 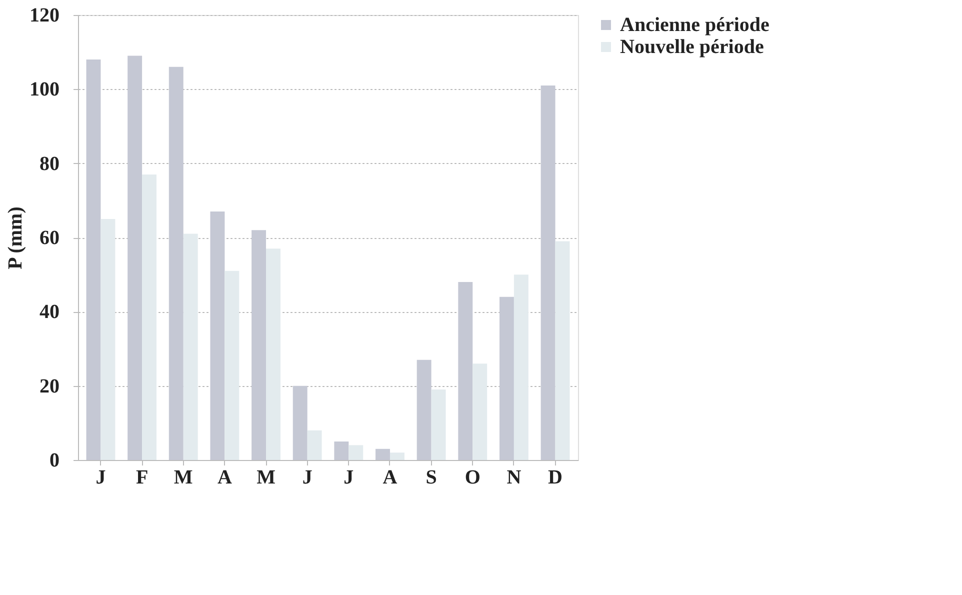 I want to click on legend-label: Nouvelle période, so click(x=692, y=47).